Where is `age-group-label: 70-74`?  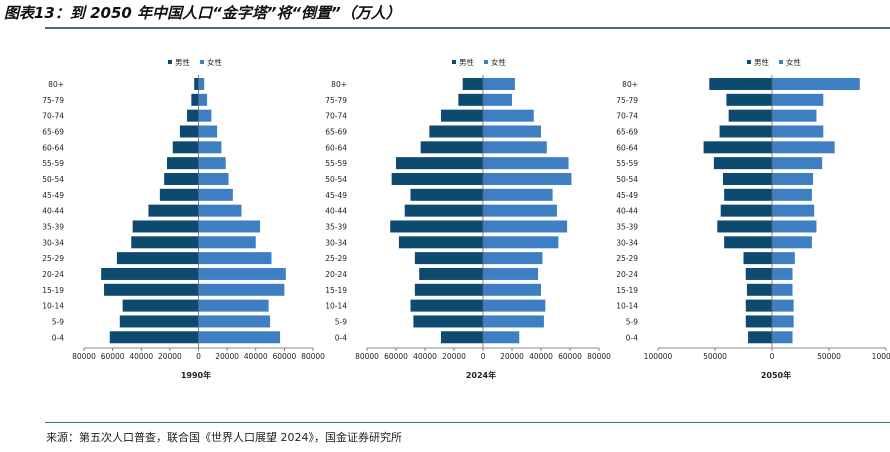 age-group-label: 70-74 is located at coordinates (53, 116).